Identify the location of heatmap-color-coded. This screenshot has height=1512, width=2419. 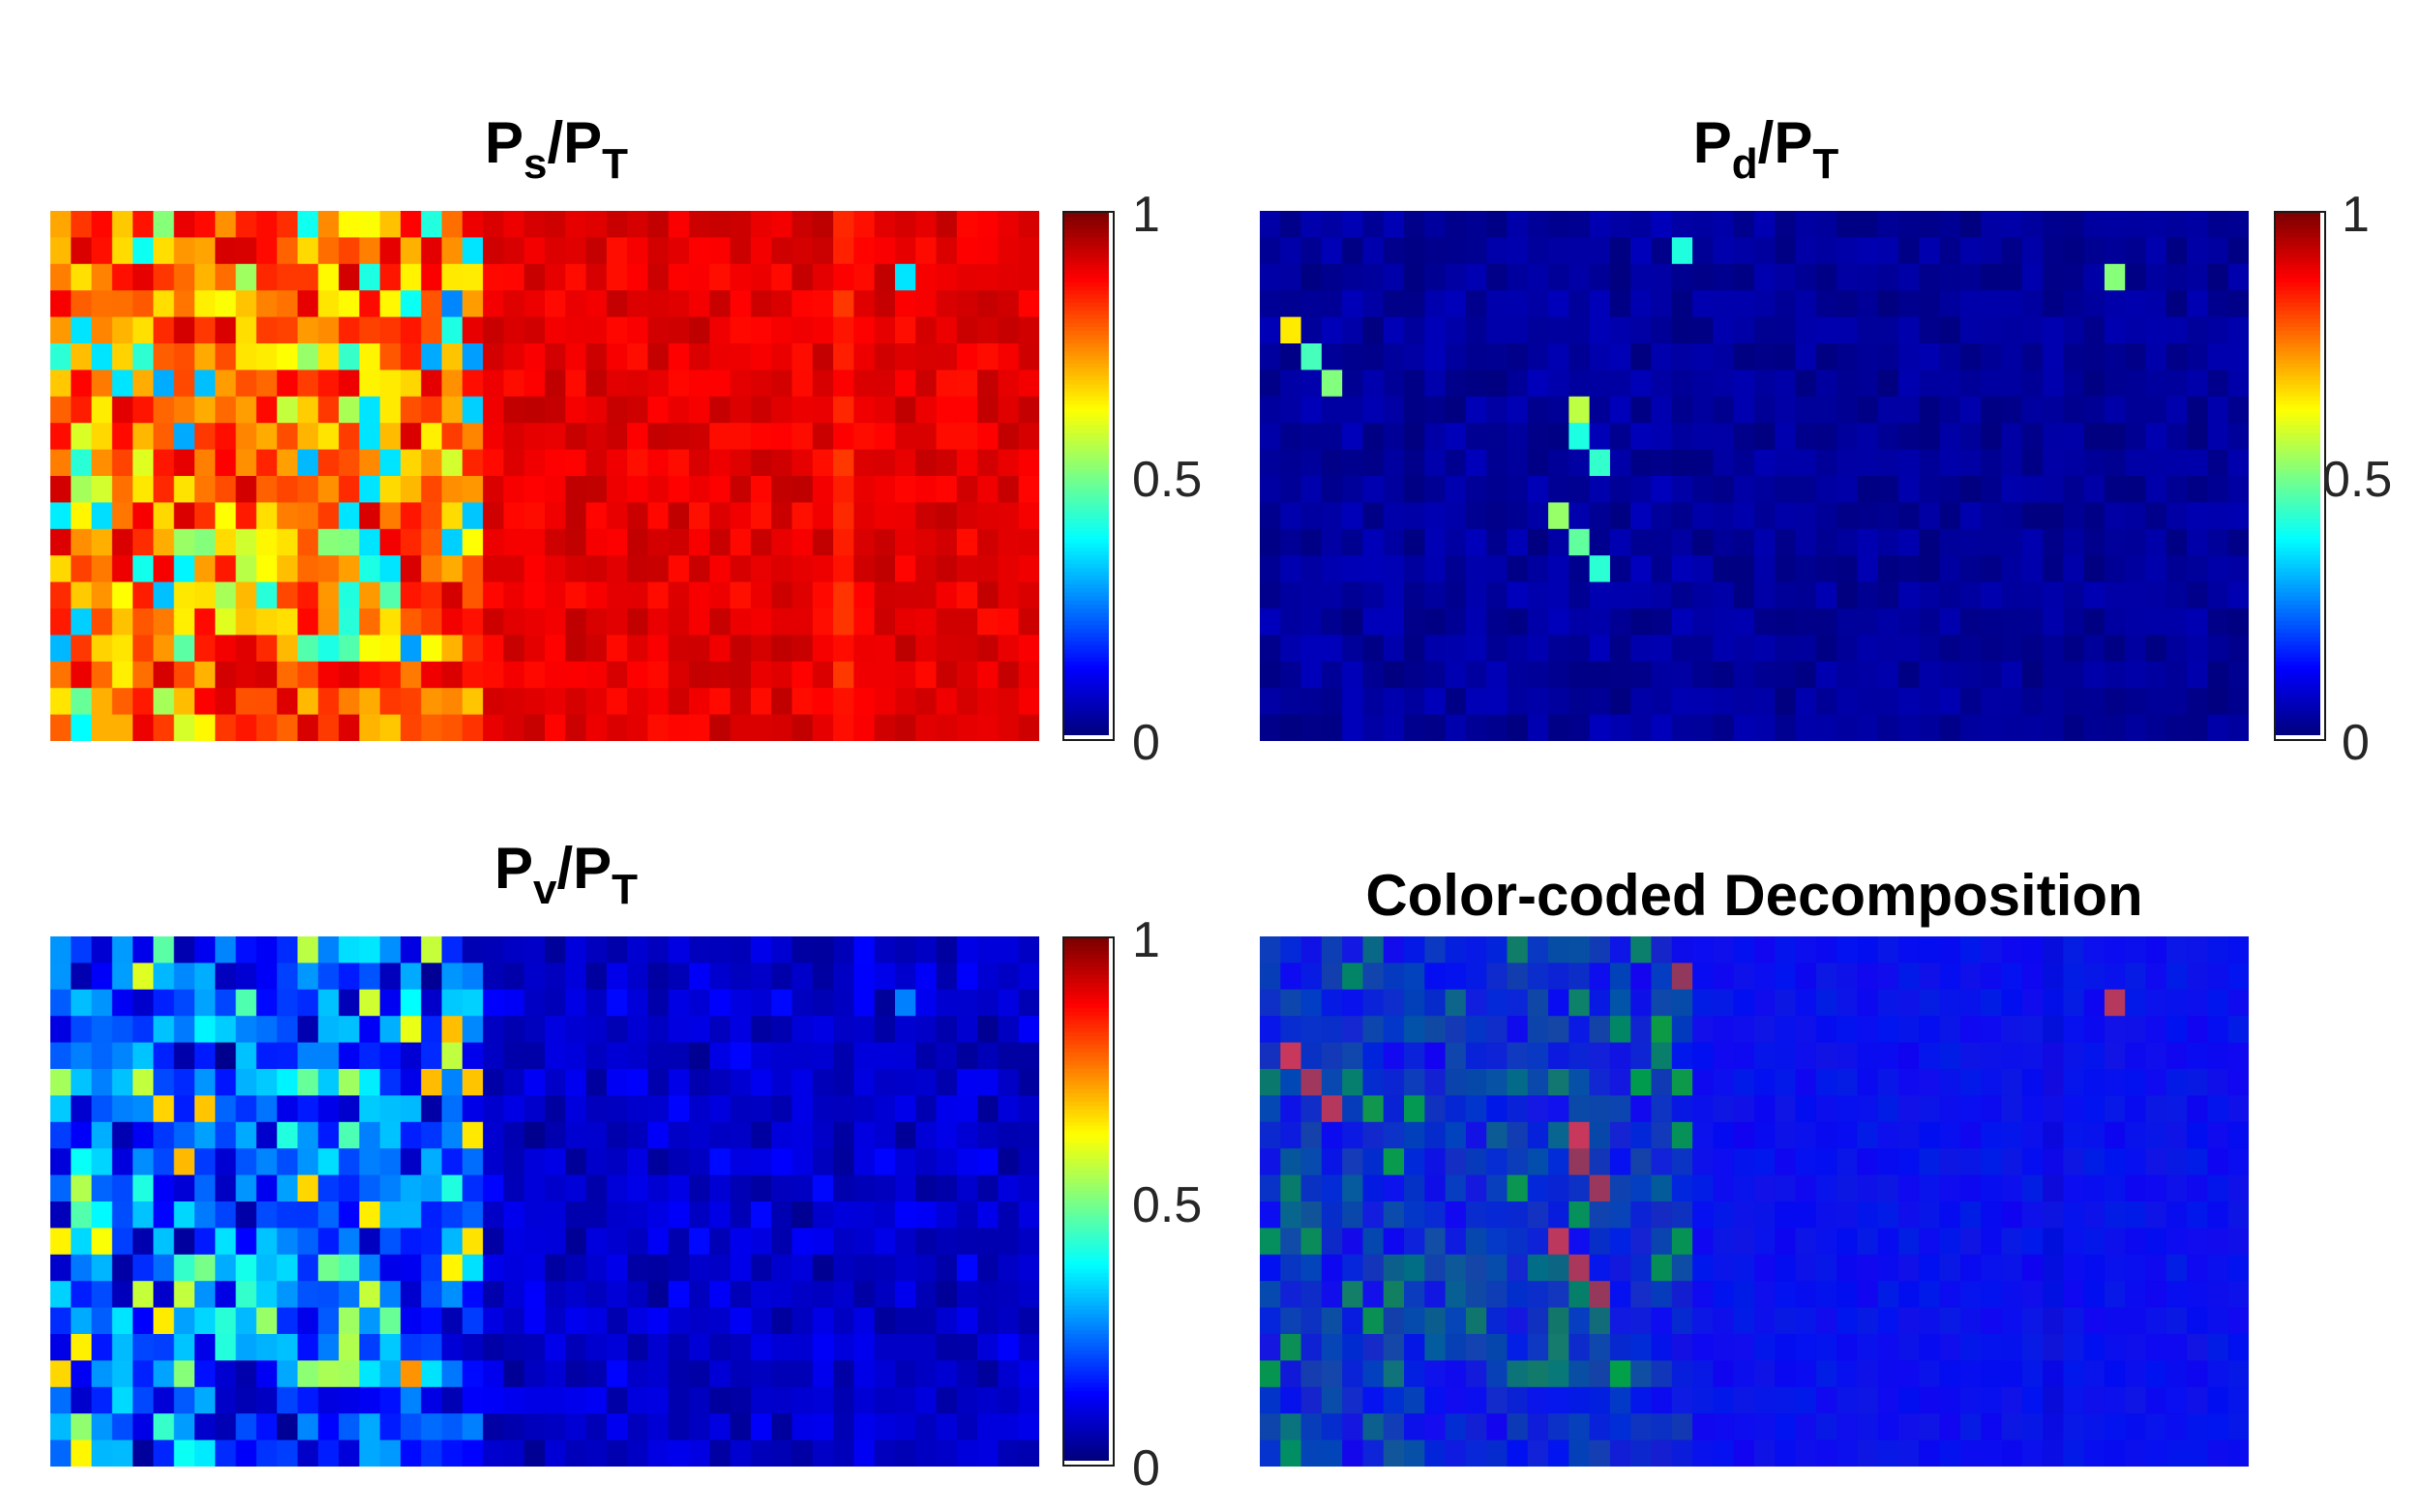
(1754, 1201).